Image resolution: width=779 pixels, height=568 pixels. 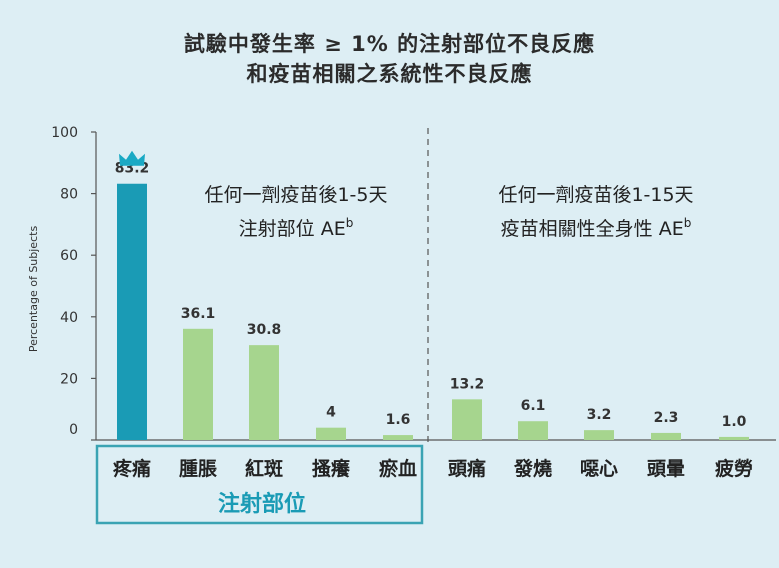 I want to click on y-tick-label: 80, so click(x=69, y=195).